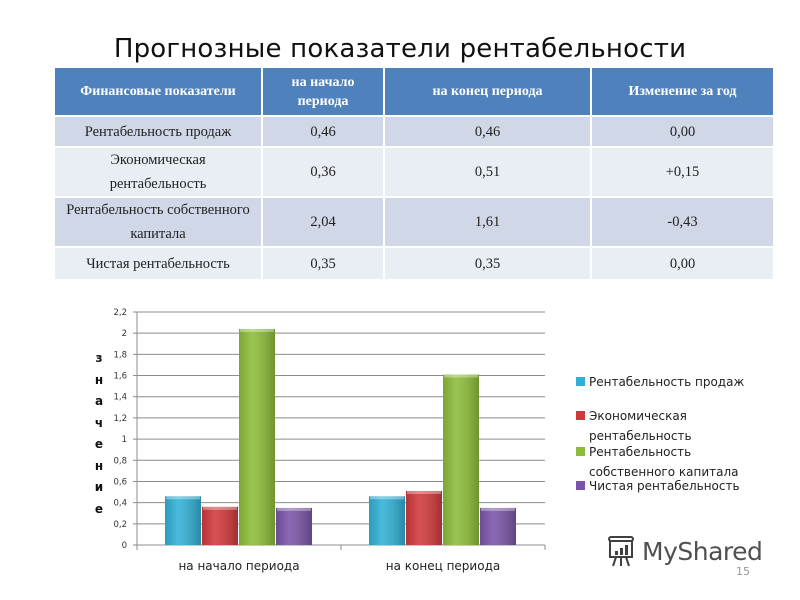  What do you see at coordinates (323, 171) in the screenshot?
I see `cell: 0,36` at bounding box center [323, 171].